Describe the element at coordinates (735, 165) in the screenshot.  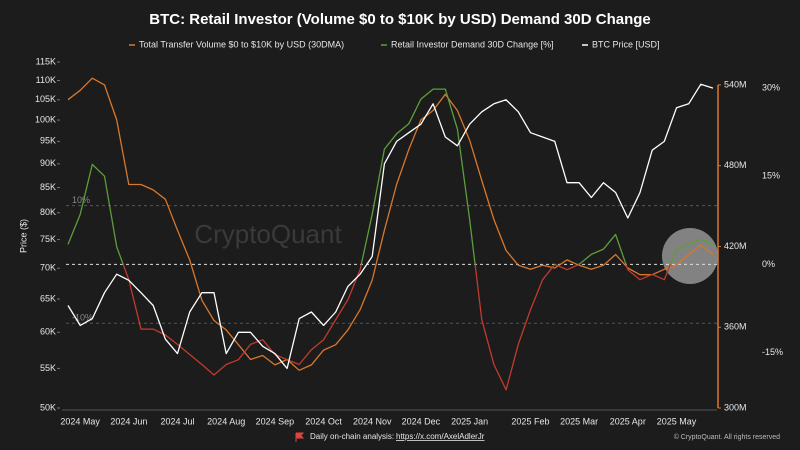
I see `y2-tick-label: 480M` at that location.